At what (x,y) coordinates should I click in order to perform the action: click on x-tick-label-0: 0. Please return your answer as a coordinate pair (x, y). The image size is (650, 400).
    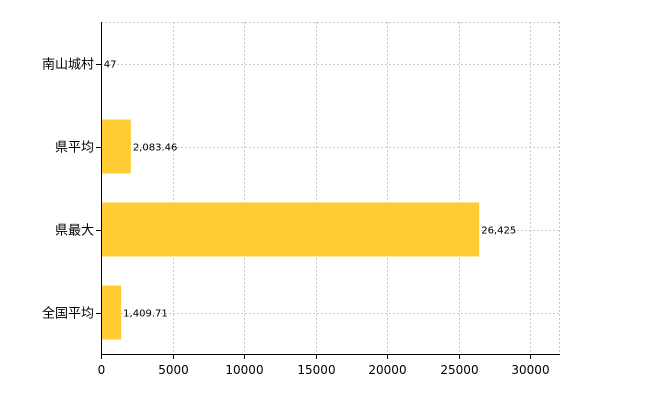
    Looking at the image, I should click on (102, 370).